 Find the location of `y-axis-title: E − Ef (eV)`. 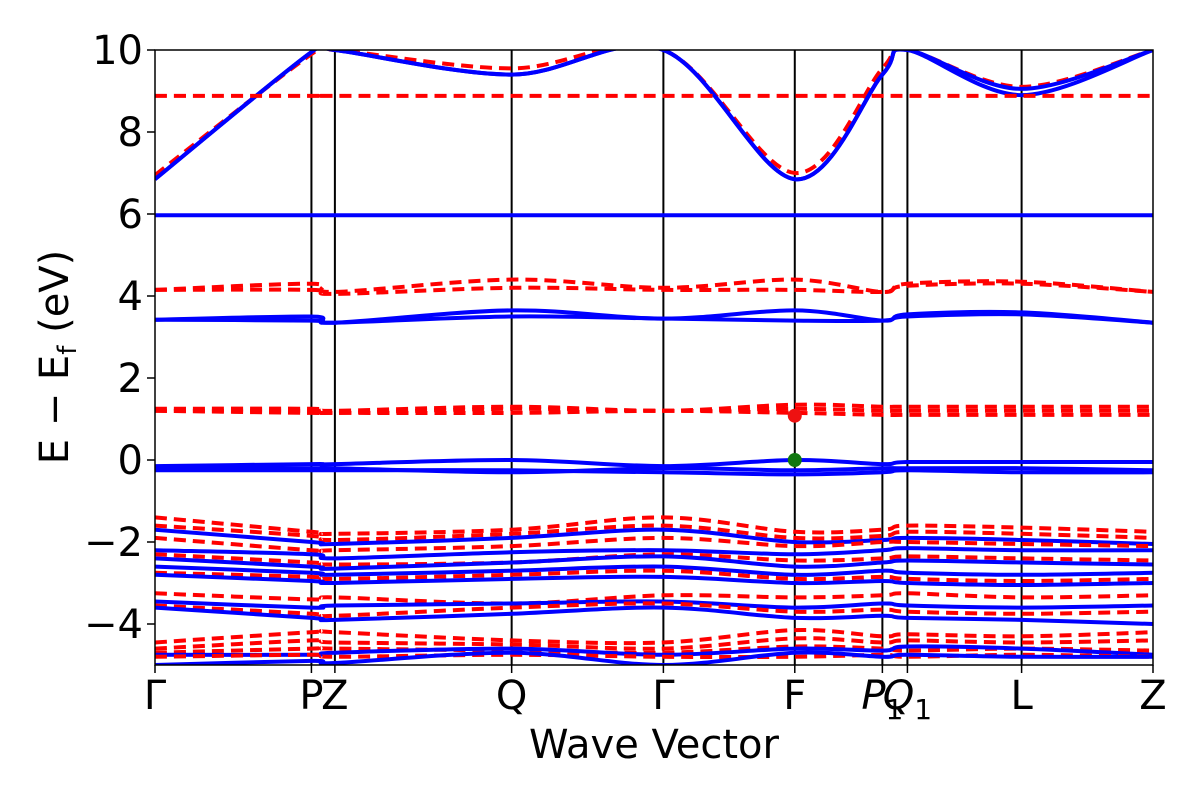

y-axis-title: E − Ef (eV) is located at coordinates (57, 357).